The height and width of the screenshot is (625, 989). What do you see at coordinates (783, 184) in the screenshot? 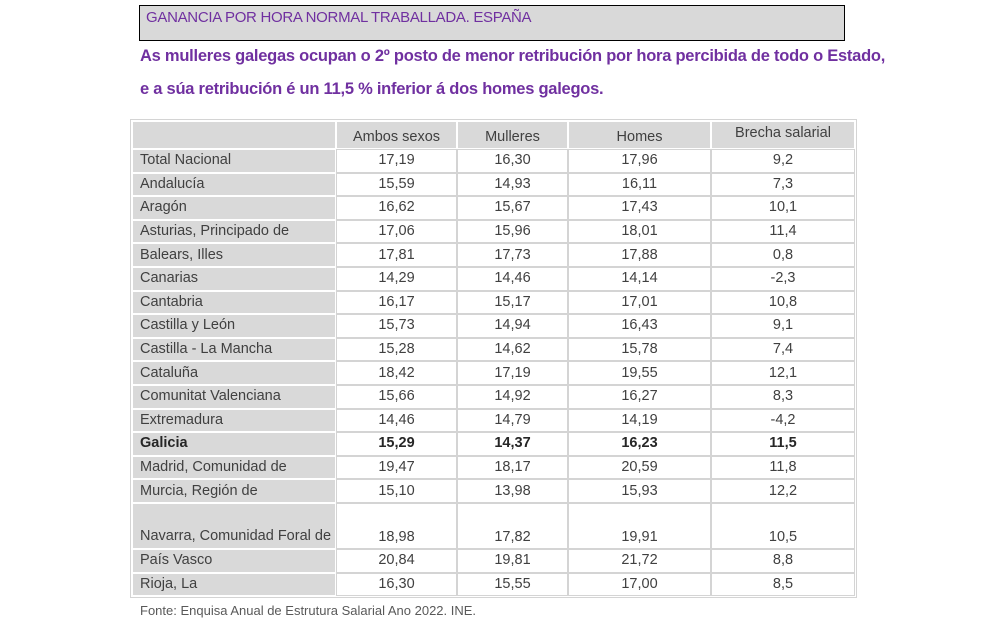
I see `brecha-cell: 7,3` at bounding box center [783, 184].